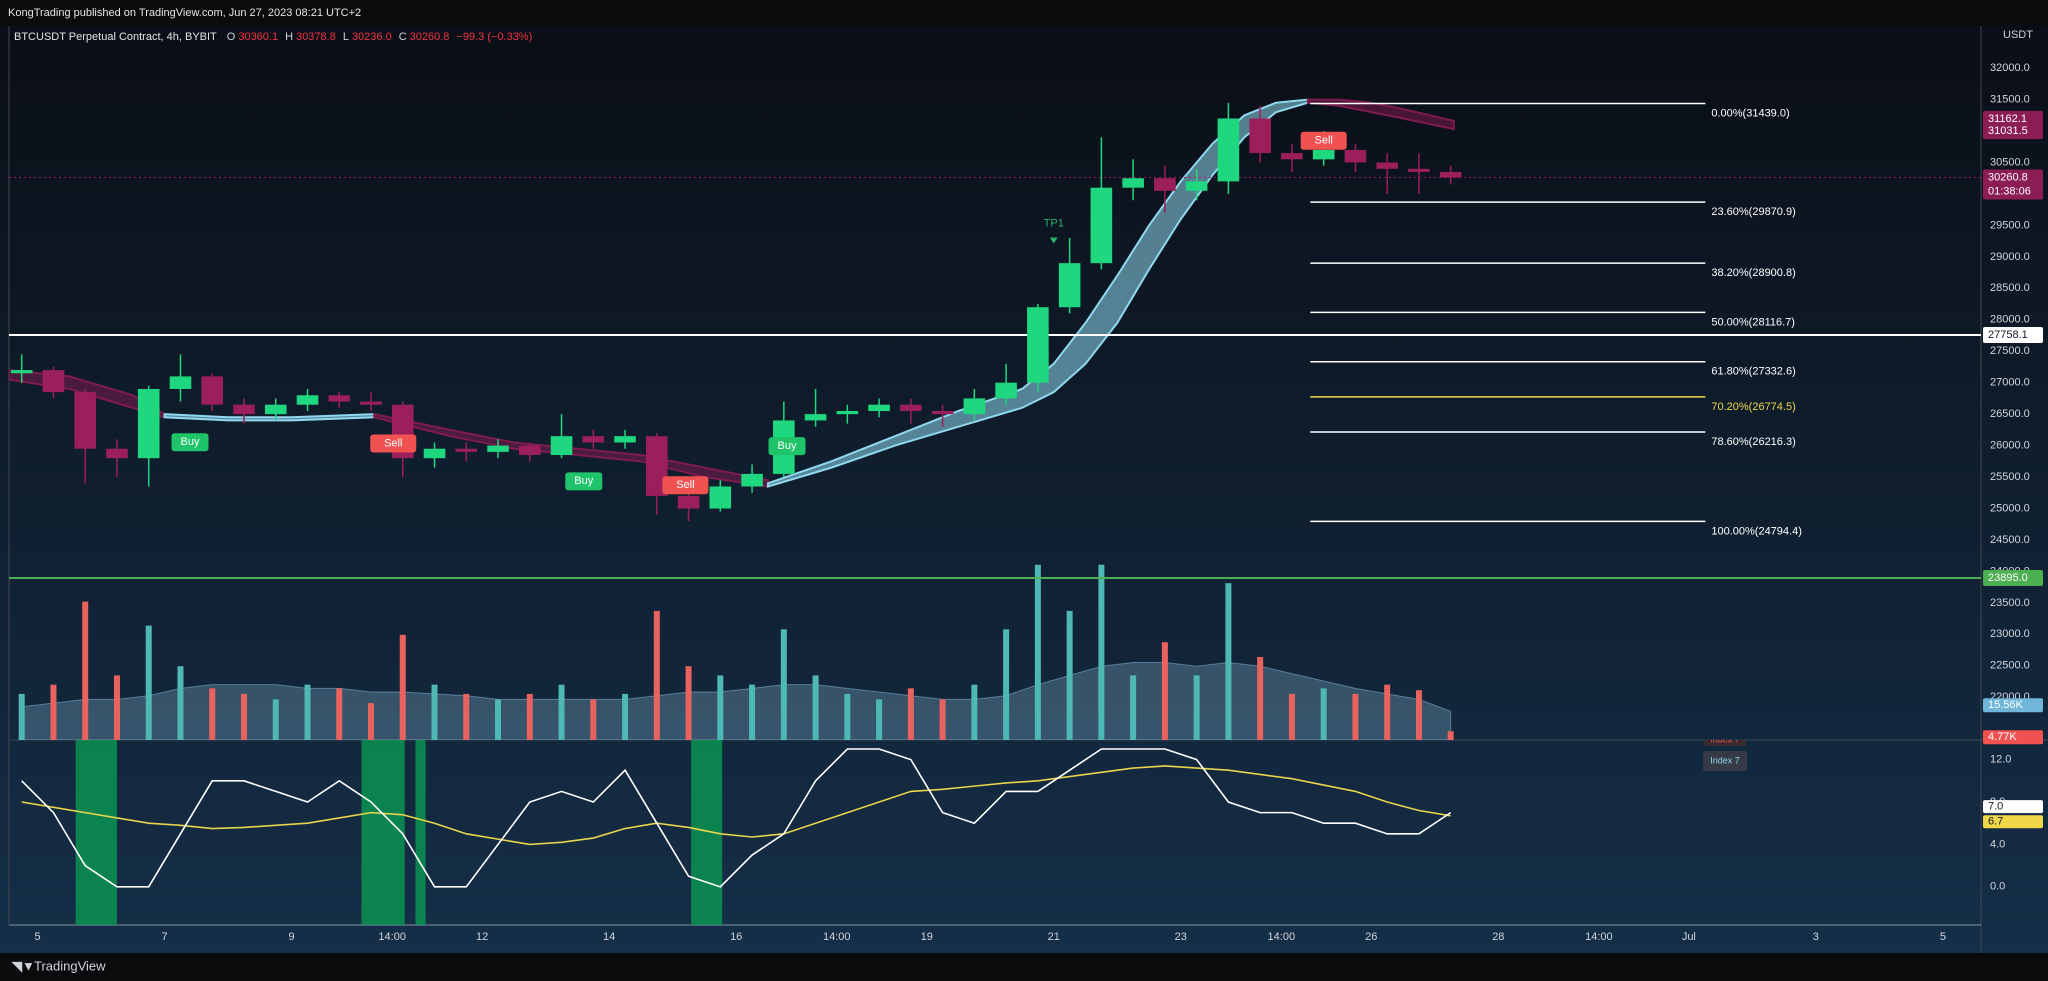 The image size is (2048, 981). What do you see at coordinates (403, 37) in the screenshot?
I see `legend-key: C` at bounding box center [403, 37].